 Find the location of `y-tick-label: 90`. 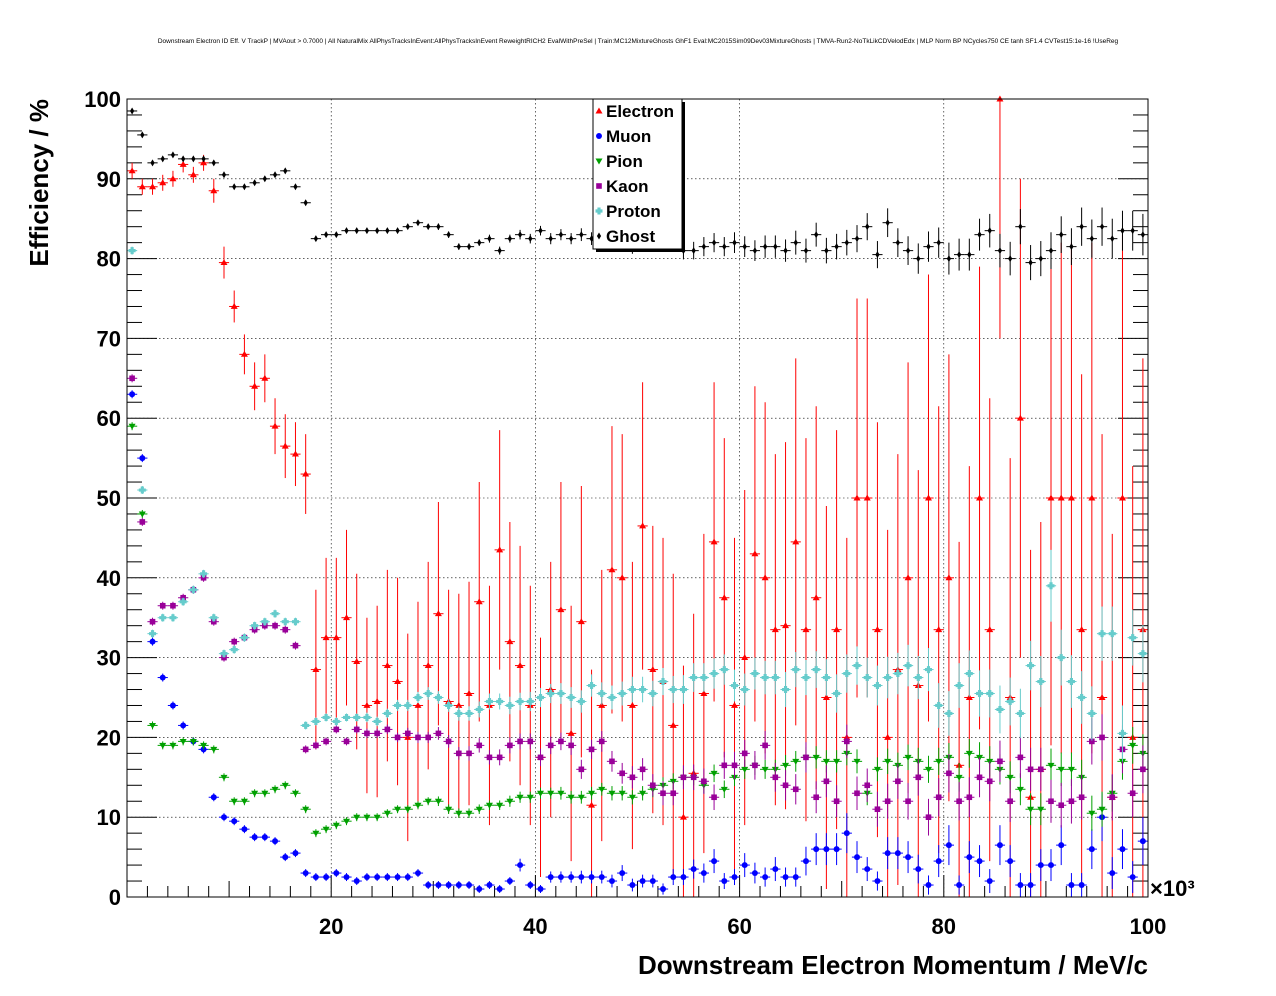

y-tick-label: 90 is located at coordinates (109, 179).